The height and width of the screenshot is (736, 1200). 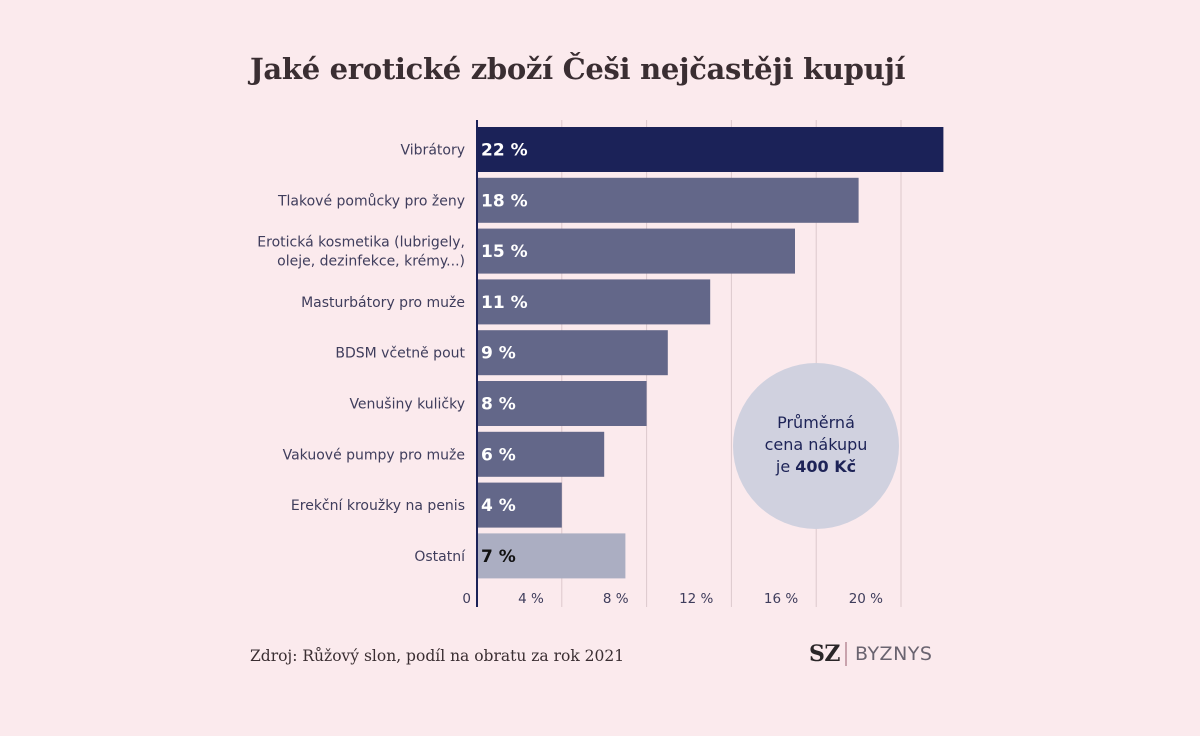 I want to click on publisher-logo: SZ BYZNYS, so click(x=870, y=654).